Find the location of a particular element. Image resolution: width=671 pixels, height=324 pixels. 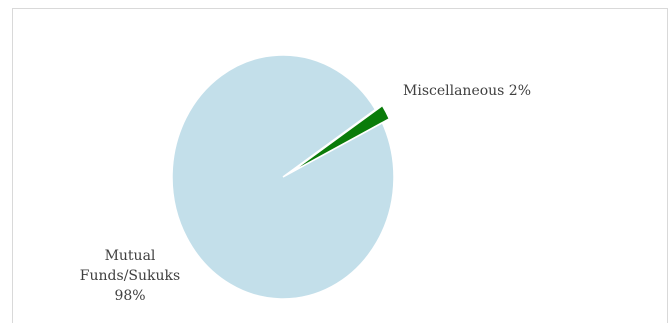

slice-label-line: Mutual is located at coordinates (130, 256).